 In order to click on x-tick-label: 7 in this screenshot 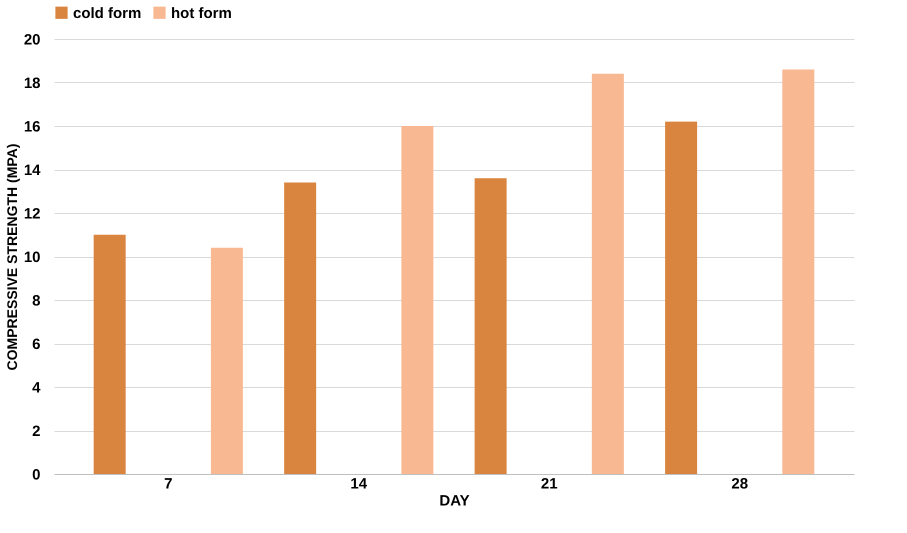, I will do `click(168, 484)`.